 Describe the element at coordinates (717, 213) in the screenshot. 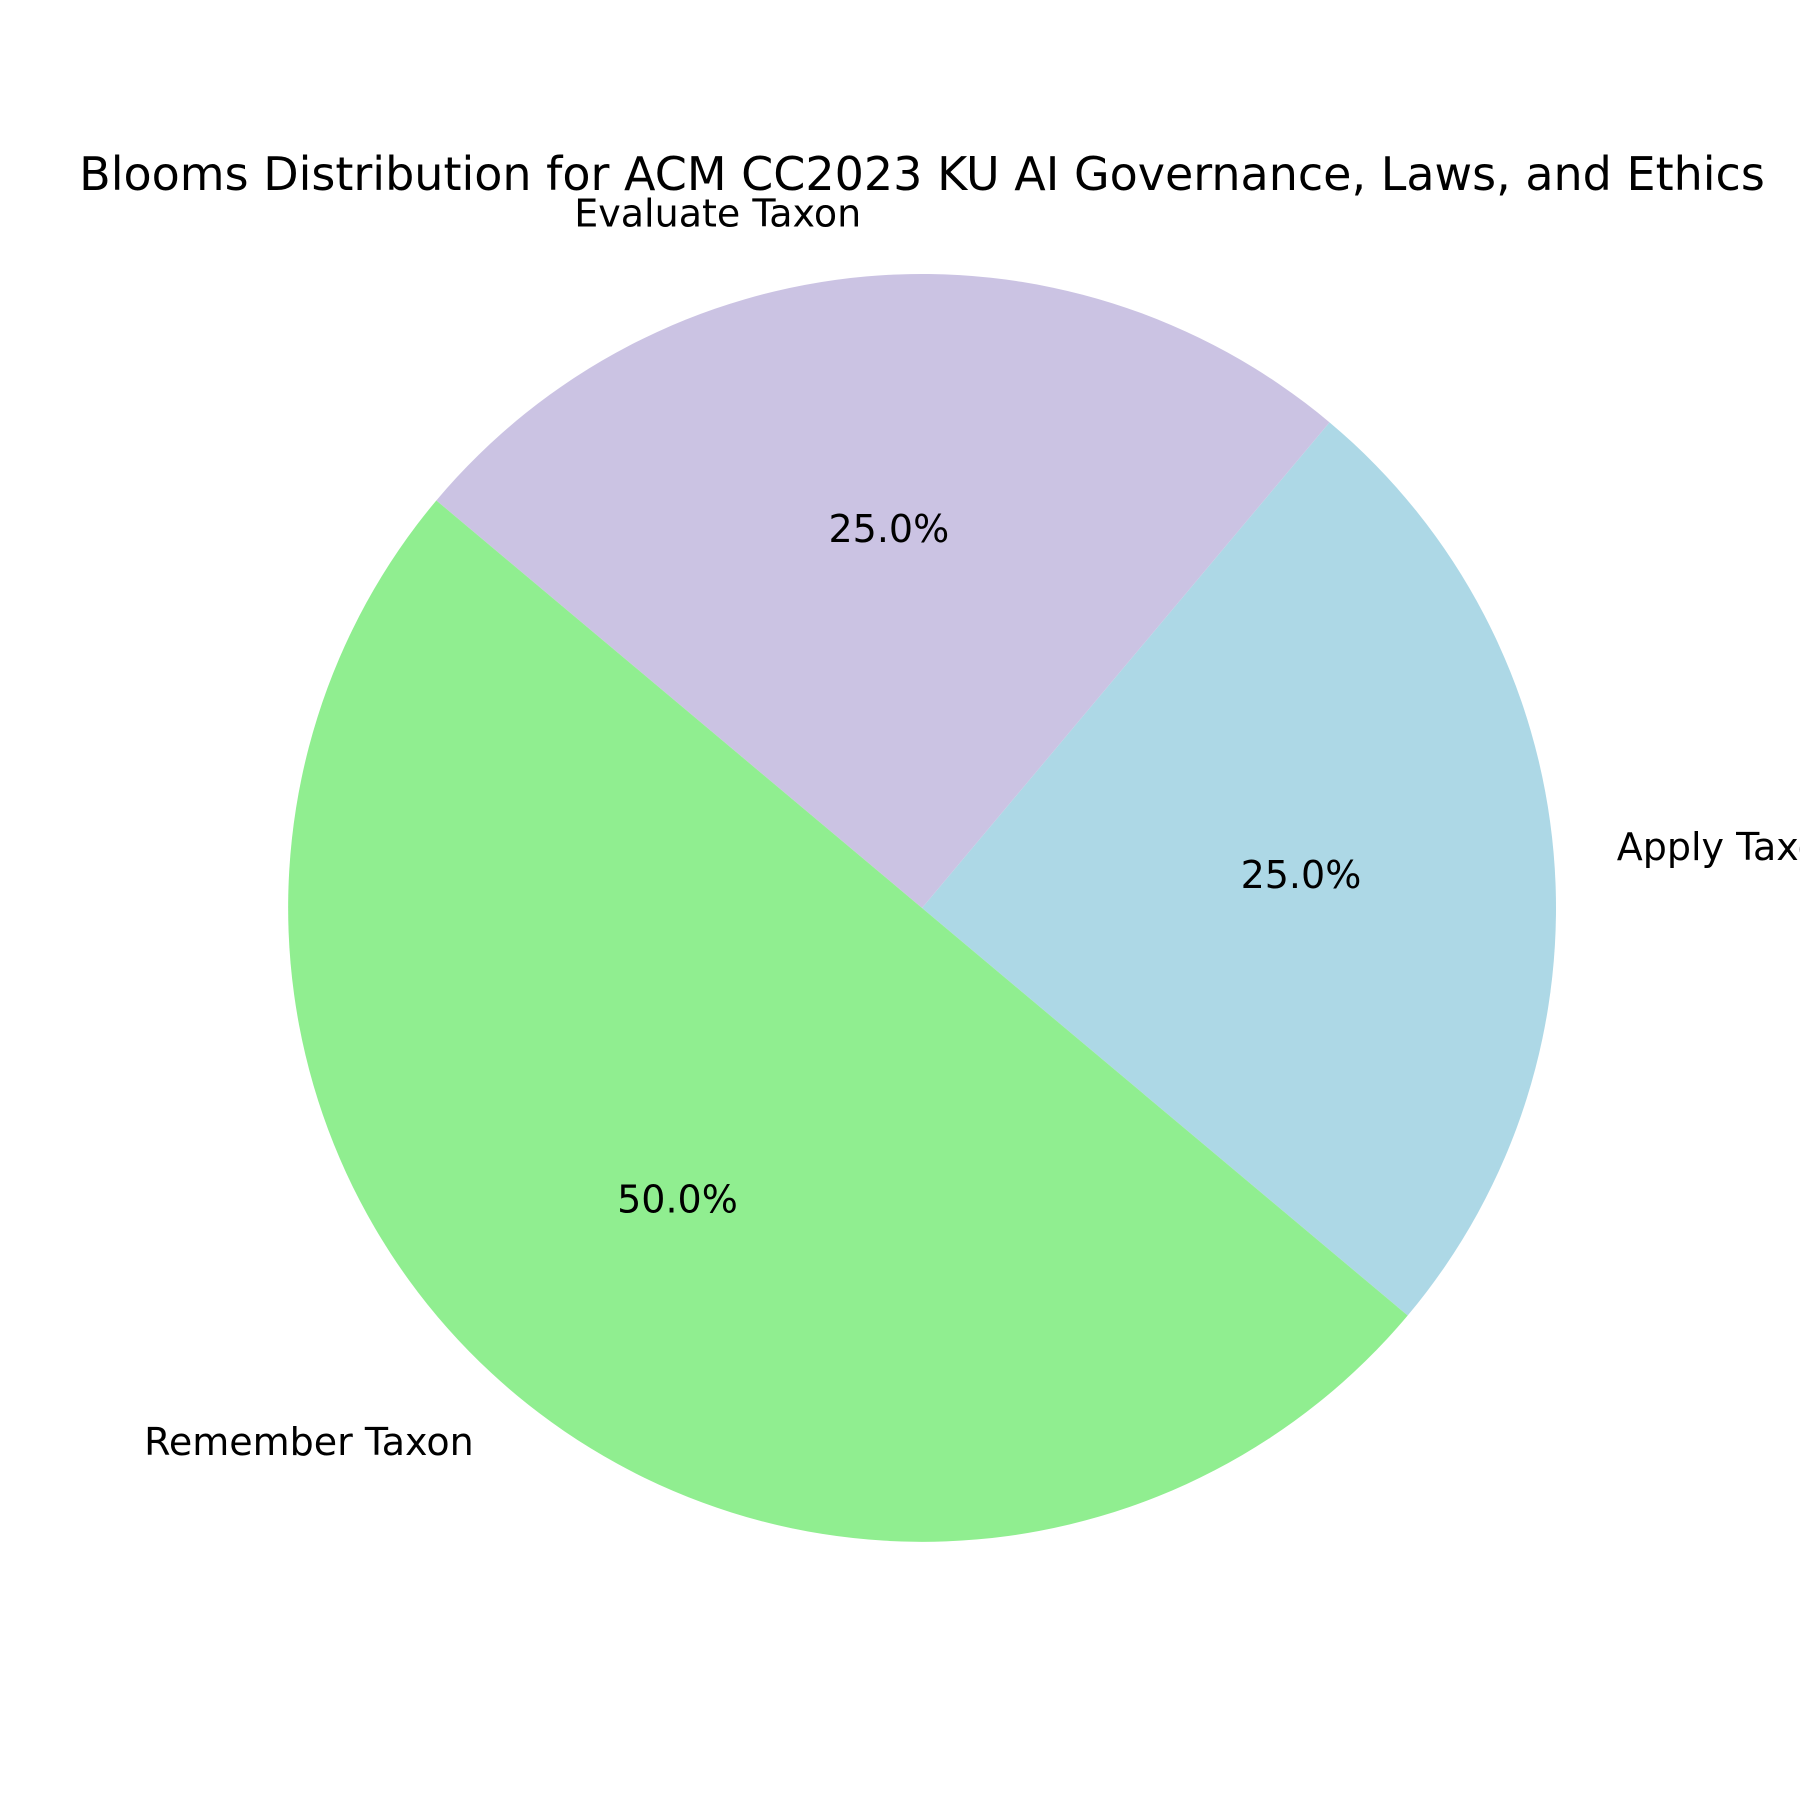

I see `slice-label: Evaluate Taxon` at that location.